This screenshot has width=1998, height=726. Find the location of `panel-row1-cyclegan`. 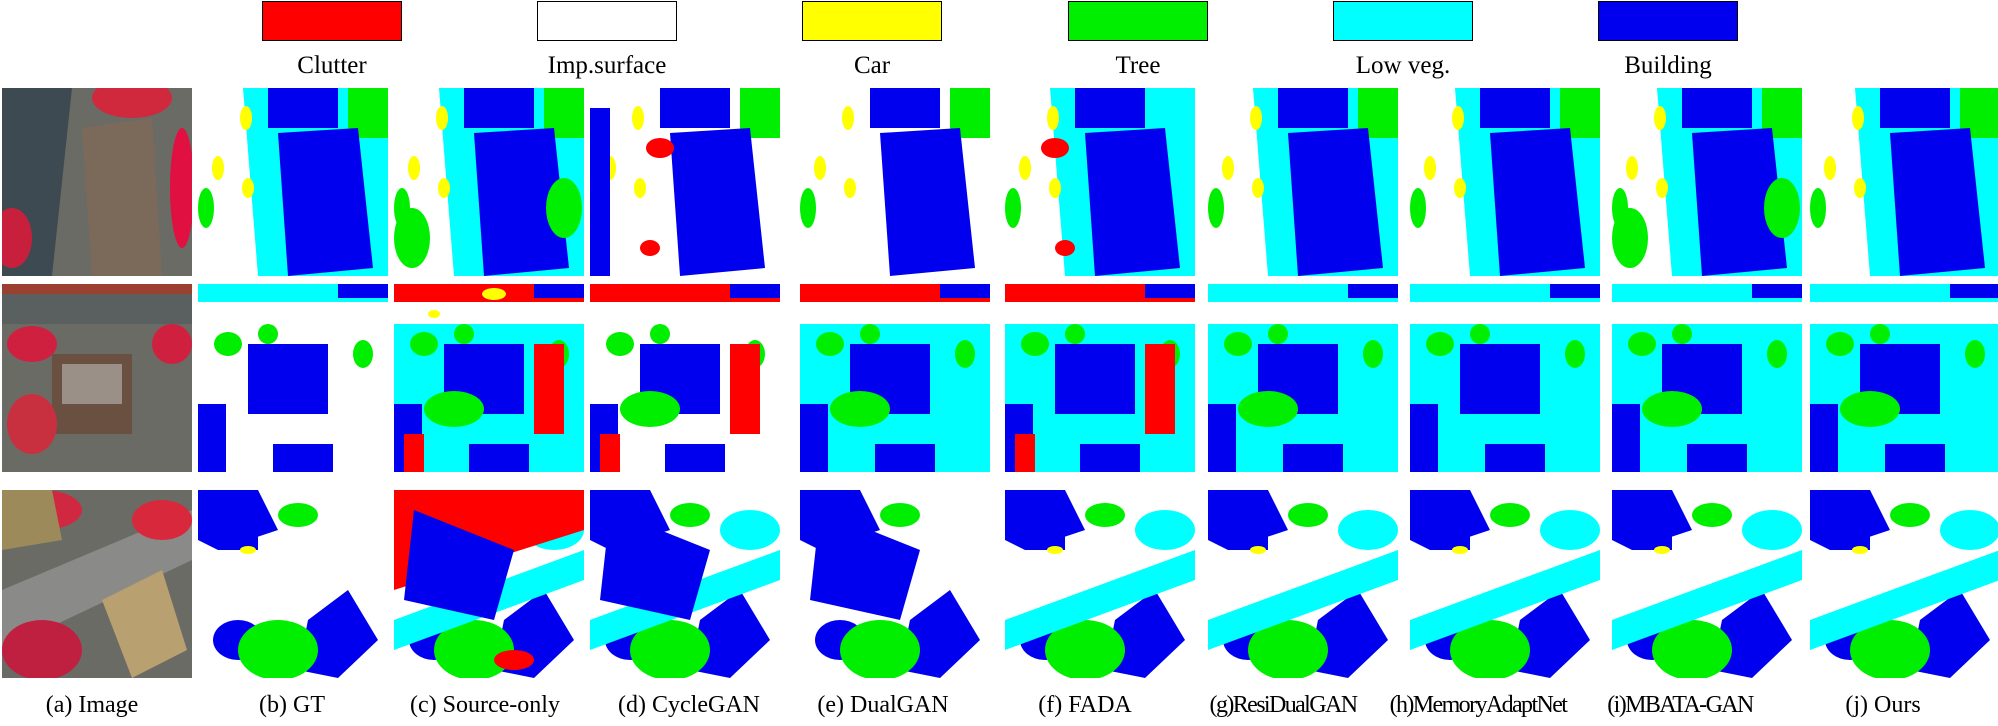

panel-row1-cyclegan is located at coordinates (685, 182).